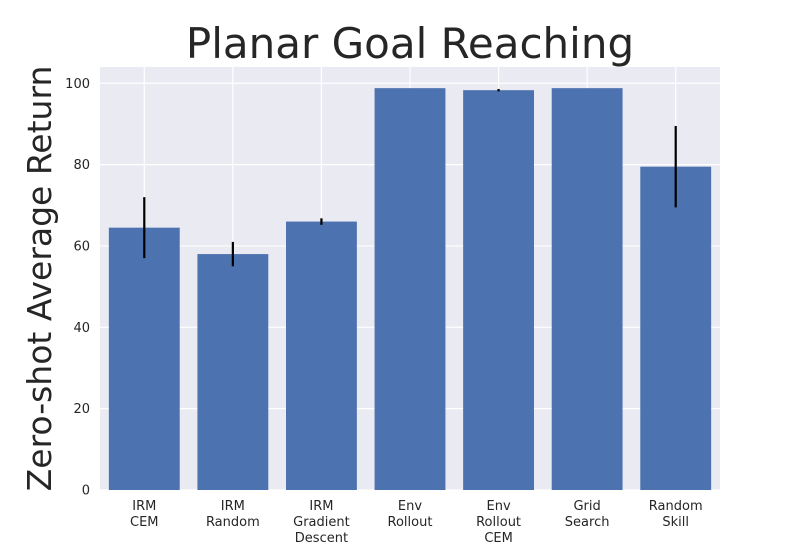  What do you see at coordinates (676, 514) in the screenshot?
I see `x-tick-label: Random Skill` at bounding box center [676, 514].